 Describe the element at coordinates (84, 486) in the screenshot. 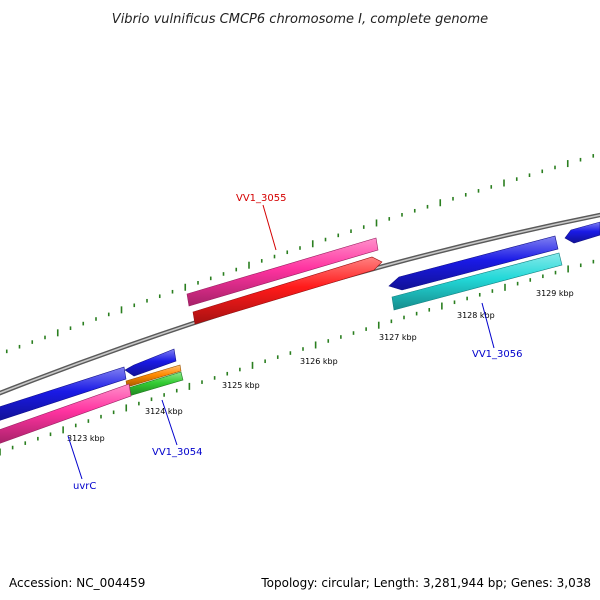

I see `gene-label: uvrC` at that location.